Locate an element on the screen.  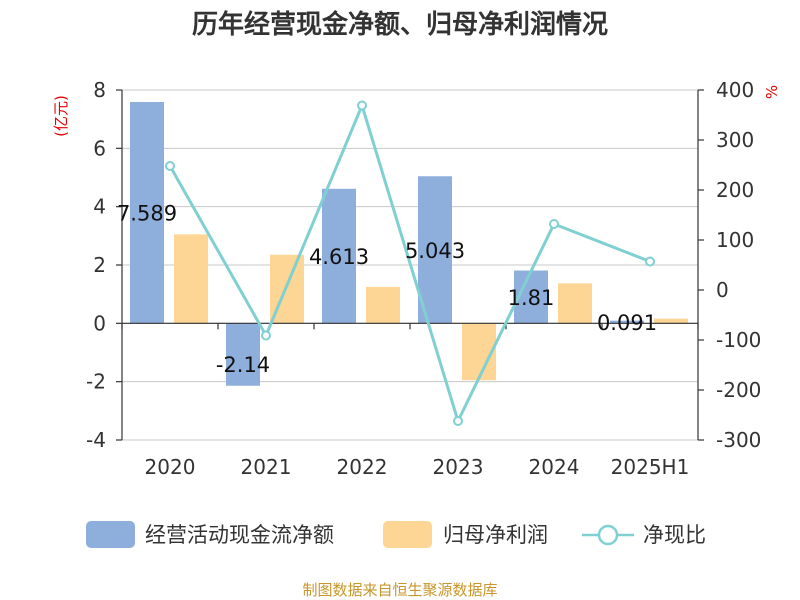
ratio-point-2025H1 is located at coordinates (650, 261).